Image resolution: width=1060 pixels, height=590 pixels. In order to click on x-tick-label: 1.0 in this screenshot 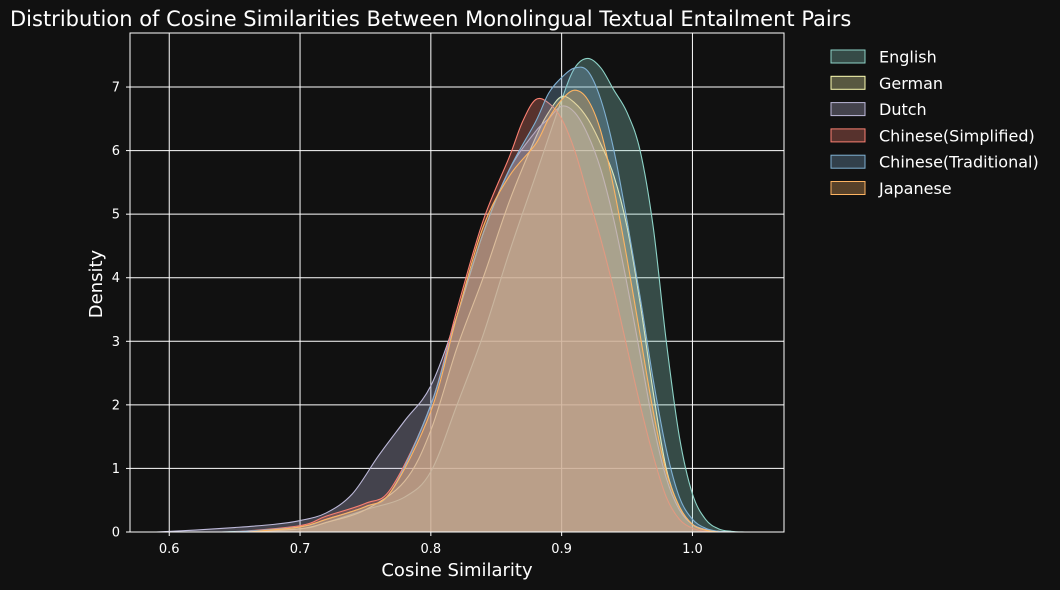, I will do `click(692, 549)`.